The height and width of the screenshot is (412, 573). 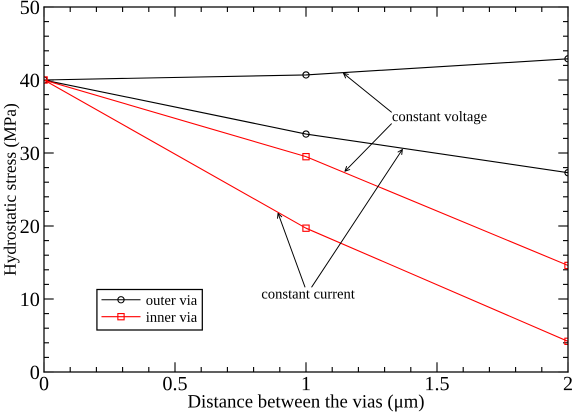 What do you see at coordinates (568, 383) in the screenshot?
I see `x-tick-label: 2` at bounding box center [568, 383].